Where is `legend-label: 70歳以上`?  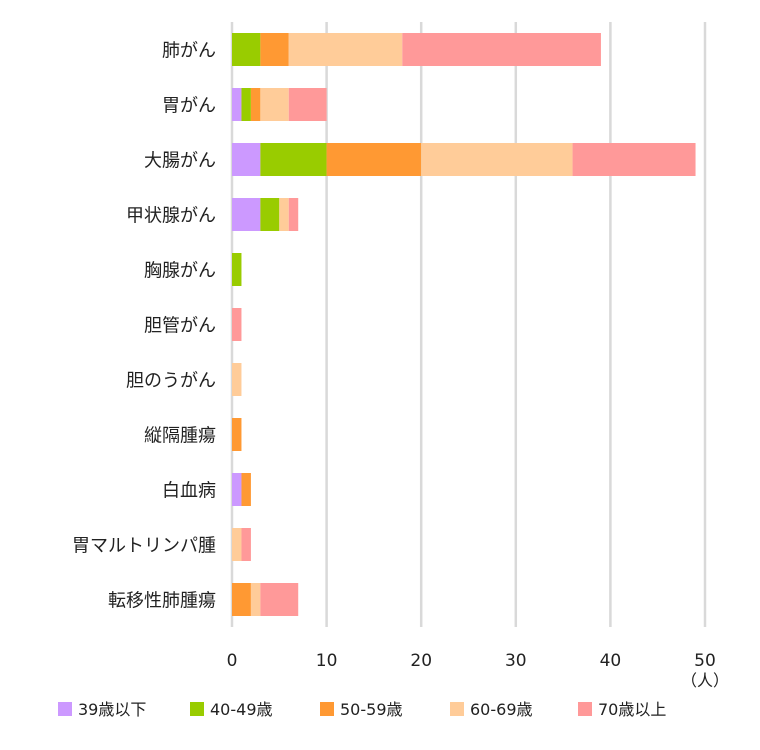 legend-label: 70歳以上 is located at coordinates (632, 709).